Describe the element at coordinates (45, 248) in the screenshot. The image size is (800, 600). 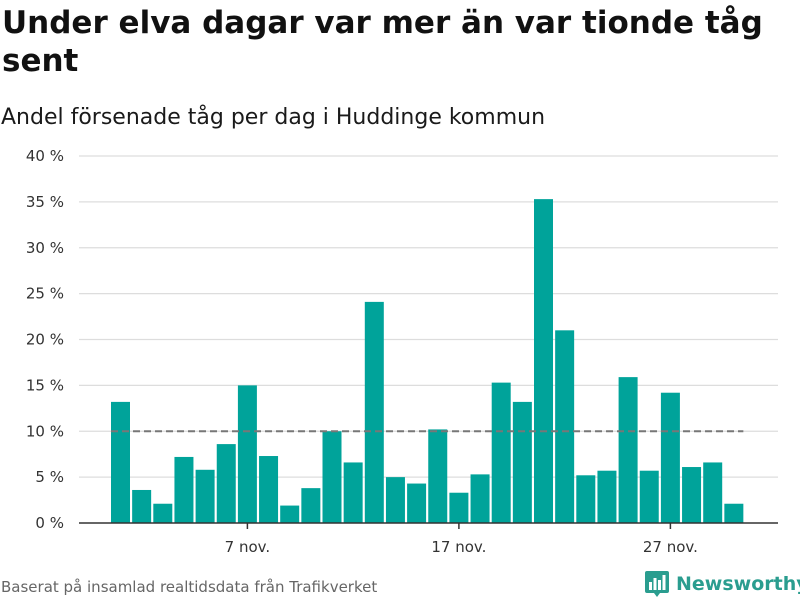
I see `y-tick-label: 30 %` at that location.